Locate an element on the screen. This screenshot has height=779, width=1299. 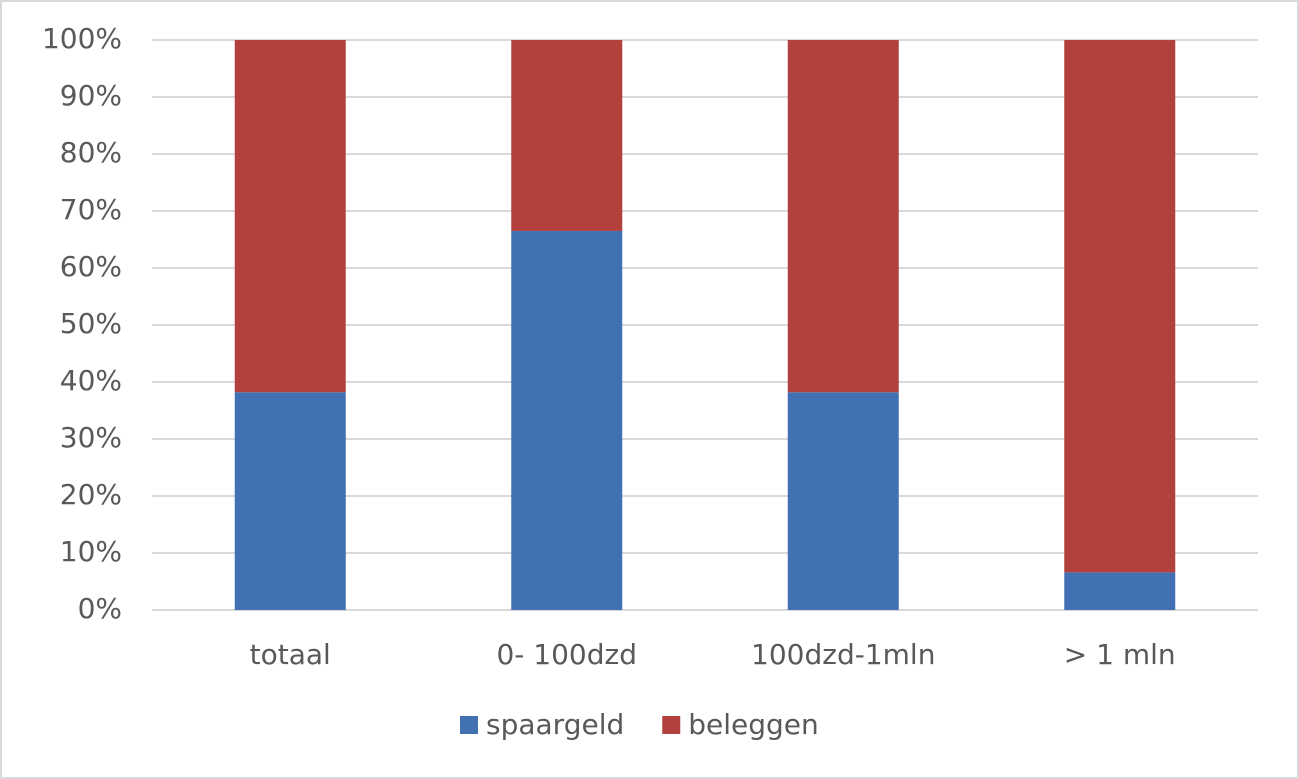
y-tick-label: 0% is located at coordinates (100, 608).